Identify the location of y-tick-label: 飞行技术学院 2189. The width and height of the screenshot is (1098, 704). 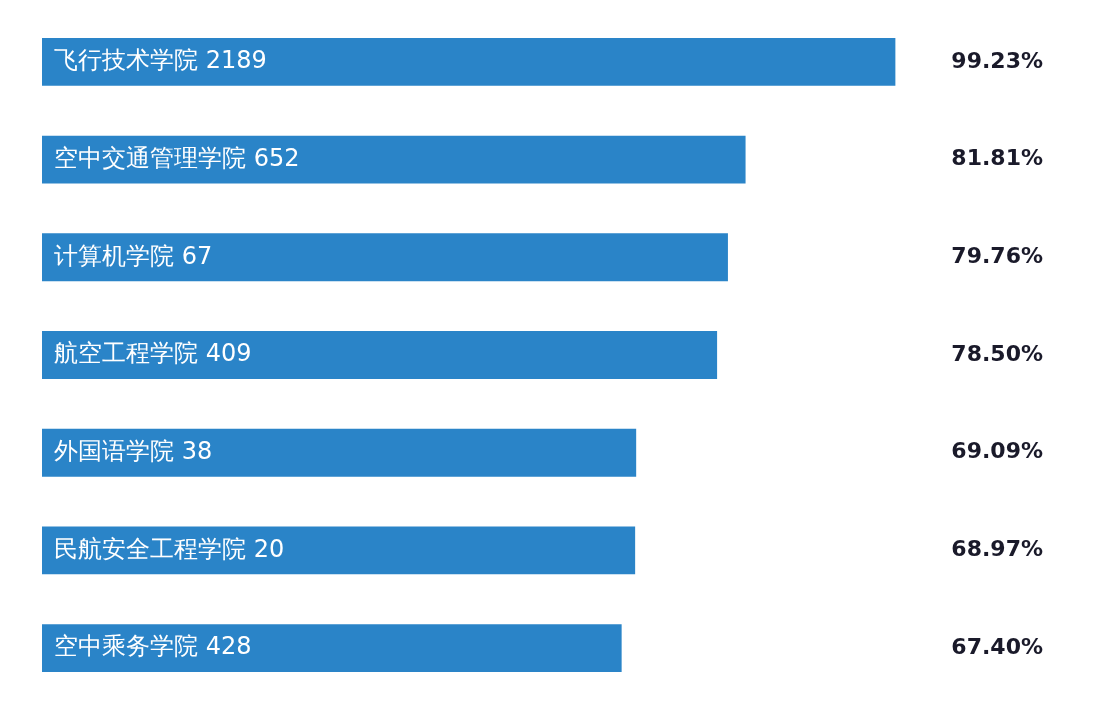
(160, 60).